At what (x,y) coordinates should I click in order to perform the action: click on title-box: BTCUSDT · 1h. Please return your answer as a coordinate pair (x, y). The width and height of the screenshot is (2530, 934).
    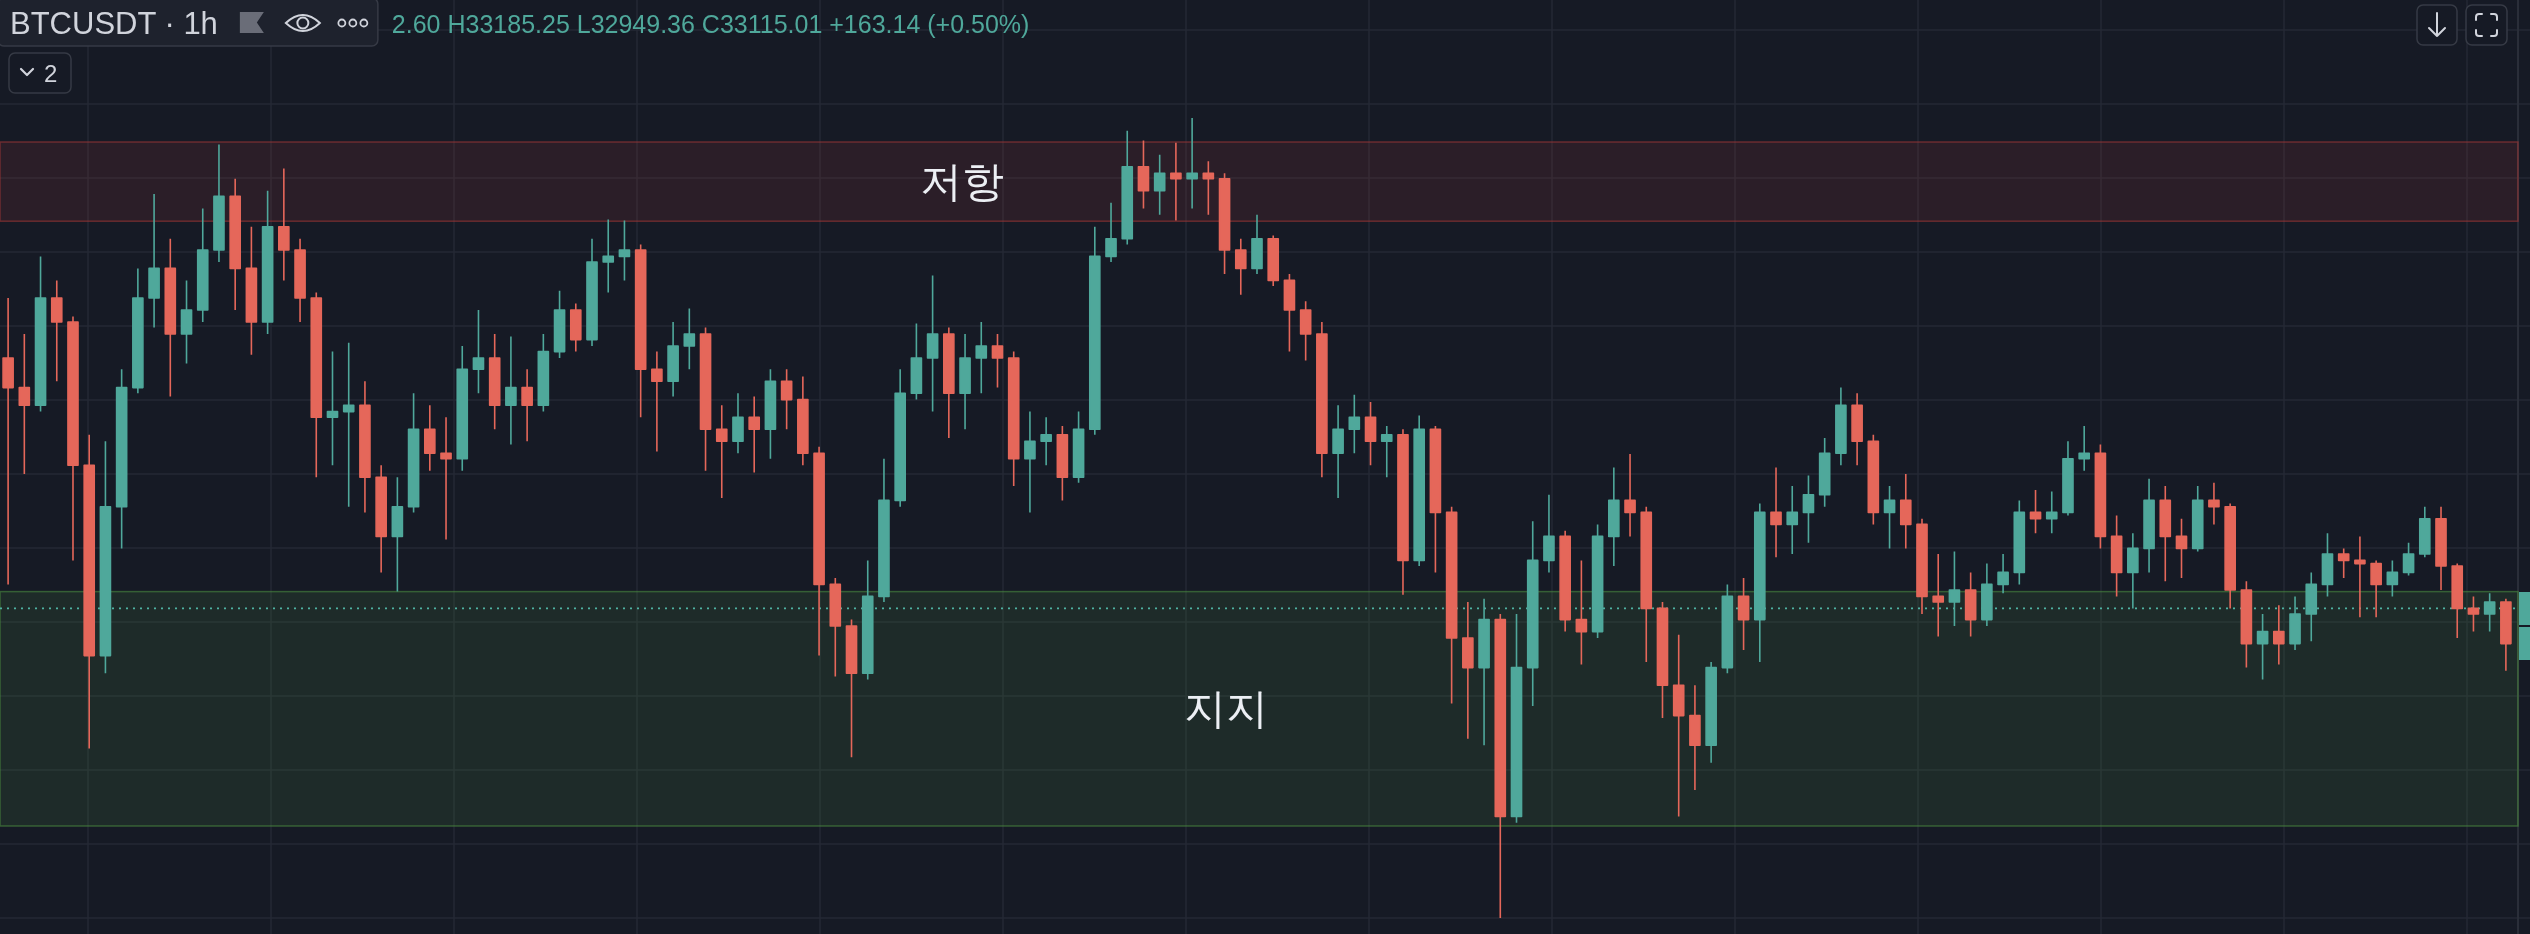
    Looking at the image, I should click on (189, 23).